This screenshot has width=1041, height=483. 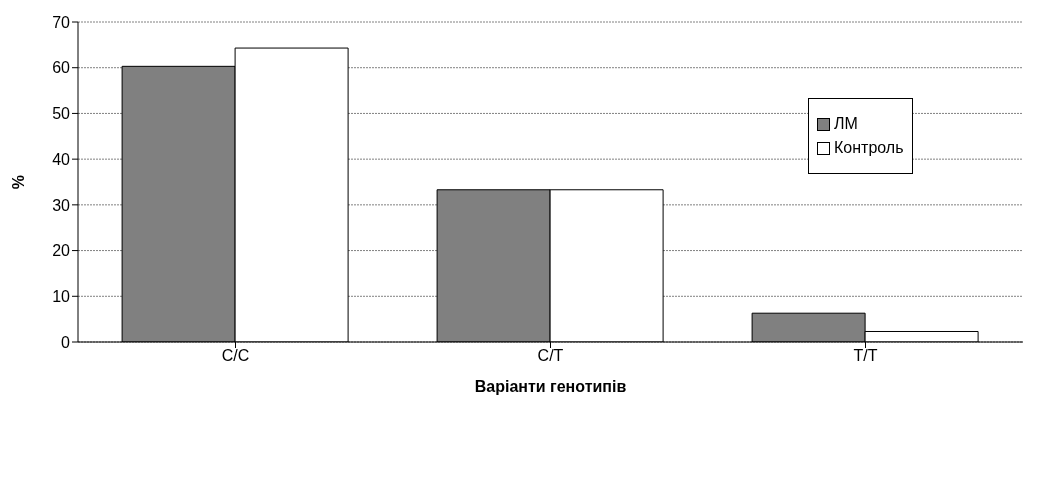 I want to click on legend-label: ЛМ, so click(x=846, y=124).